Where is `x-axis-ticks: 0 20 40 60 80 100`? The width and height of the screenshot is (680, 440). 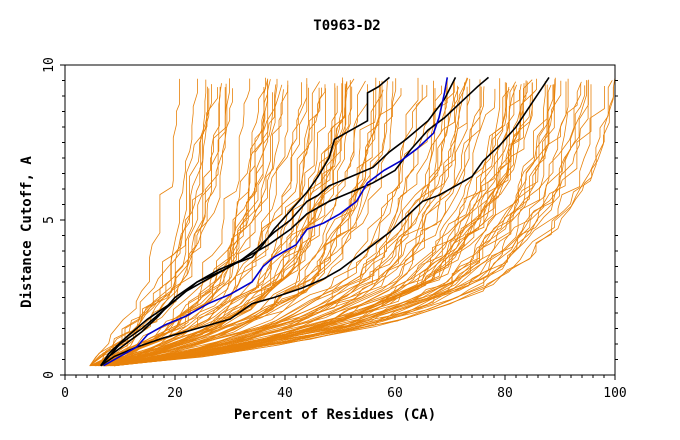 x-axis-ticks: 0 20 40 60 80 100 is located at coordinates (344, 388).